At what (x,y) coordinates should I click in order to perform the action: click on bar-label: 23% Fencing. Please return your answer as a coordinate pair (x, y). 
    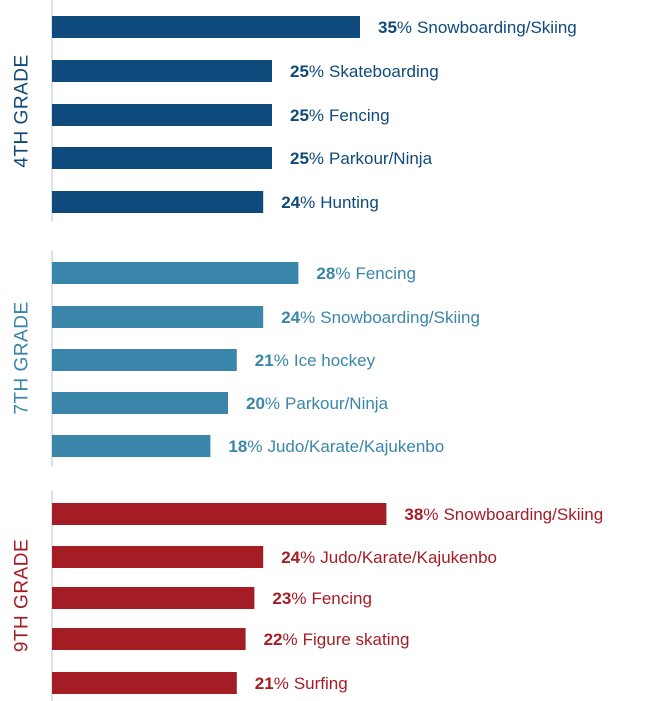
    Looking at the image, I should click on (322, 598).